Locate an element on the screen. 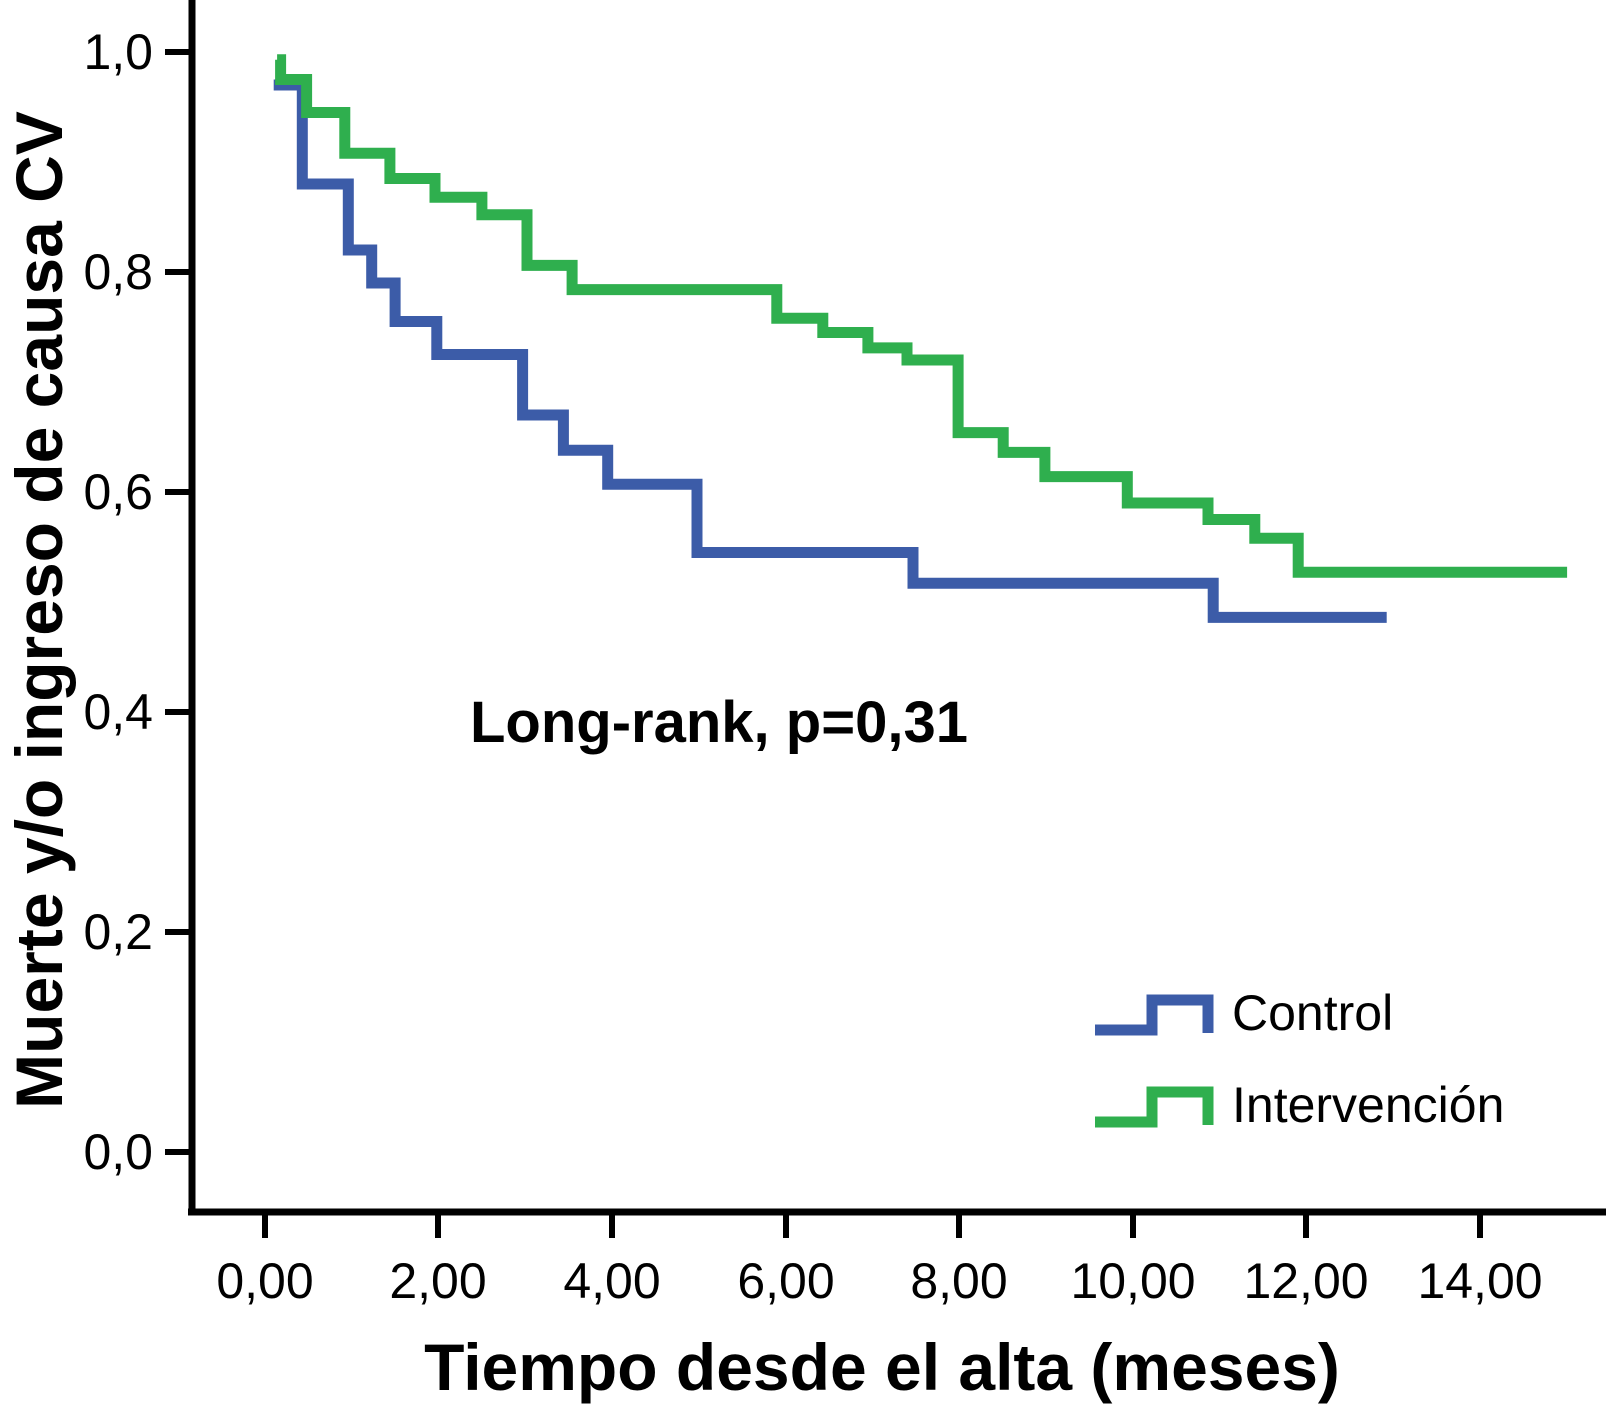 This screenshot has width=1606, height=1405. y-tick-labels: 1,0 0,8 0,6 0,4 0,2 0,0 is located at coordinates (118, 602).